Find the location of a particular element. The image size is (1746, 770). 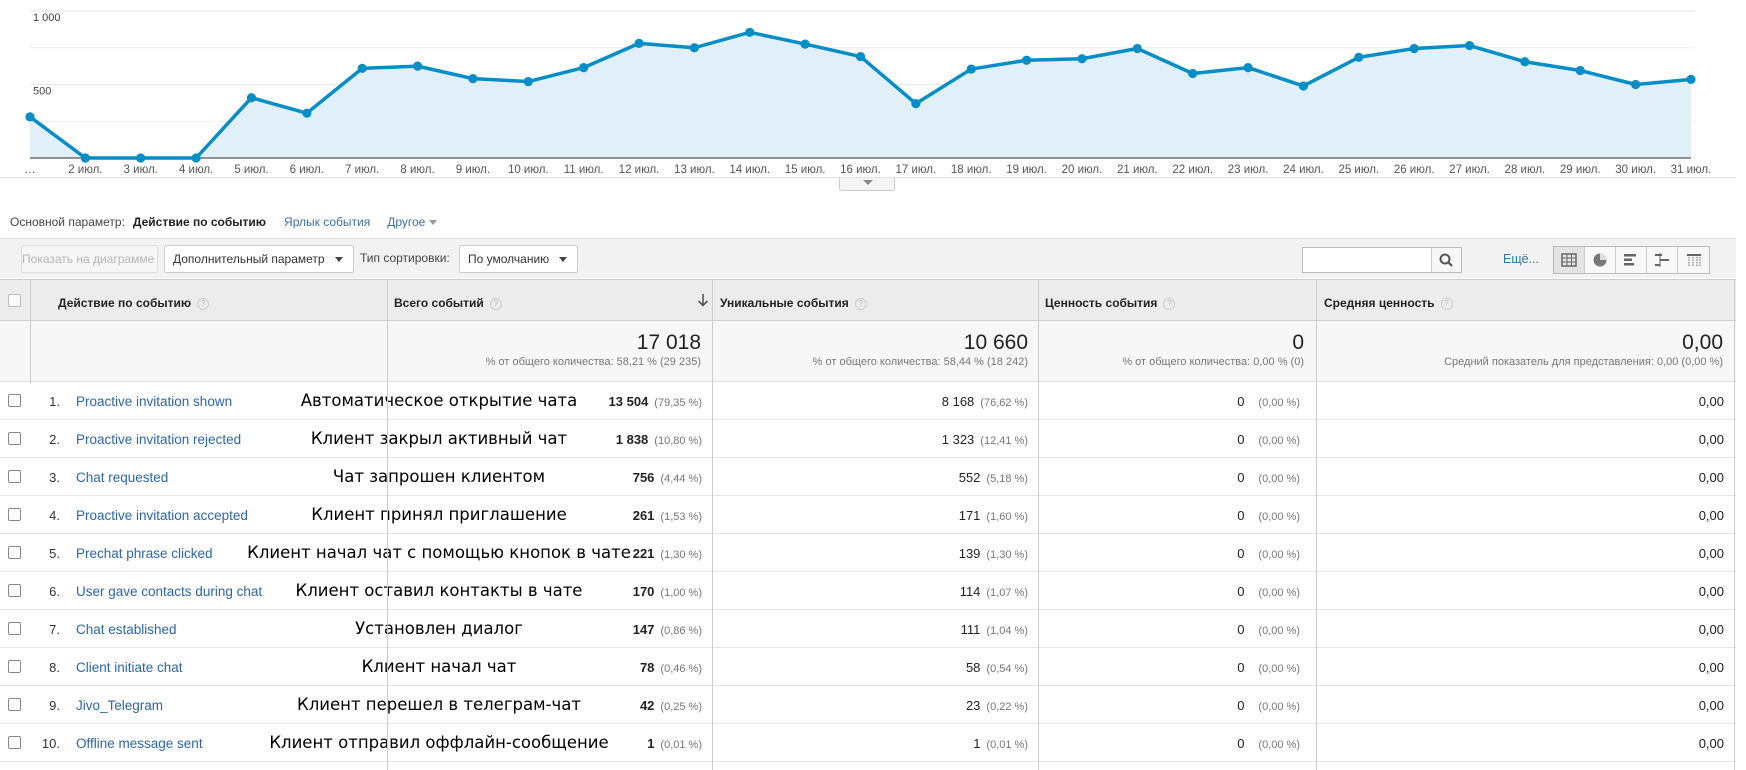

col-header-unique-events: Уникальные события? is located at coordinates (793, 300).